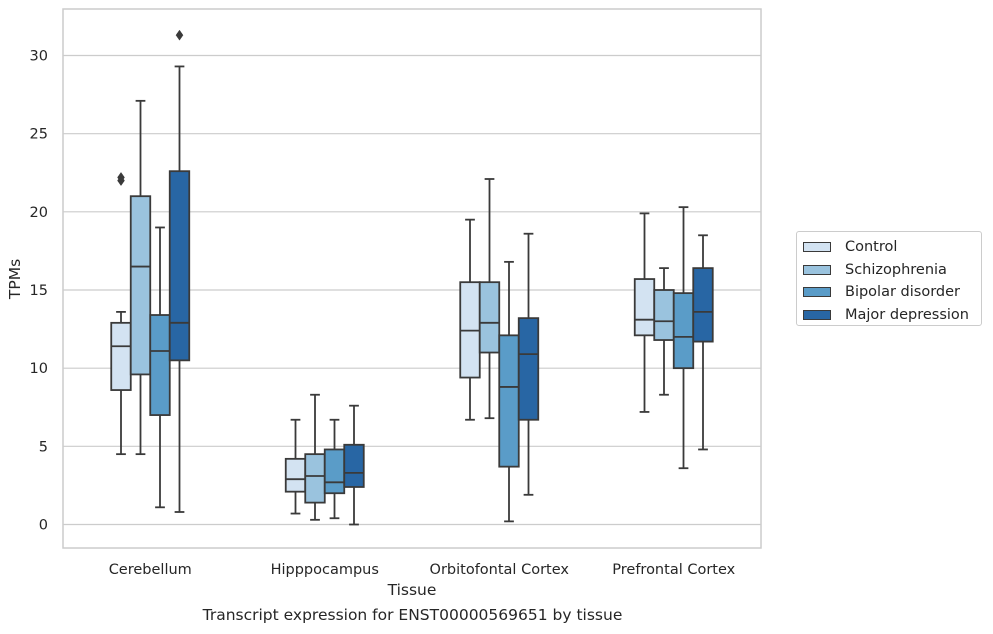 This screenshot has width=993, height=634. I want to click on x-axis-label: Tissue, so click(412, 590).